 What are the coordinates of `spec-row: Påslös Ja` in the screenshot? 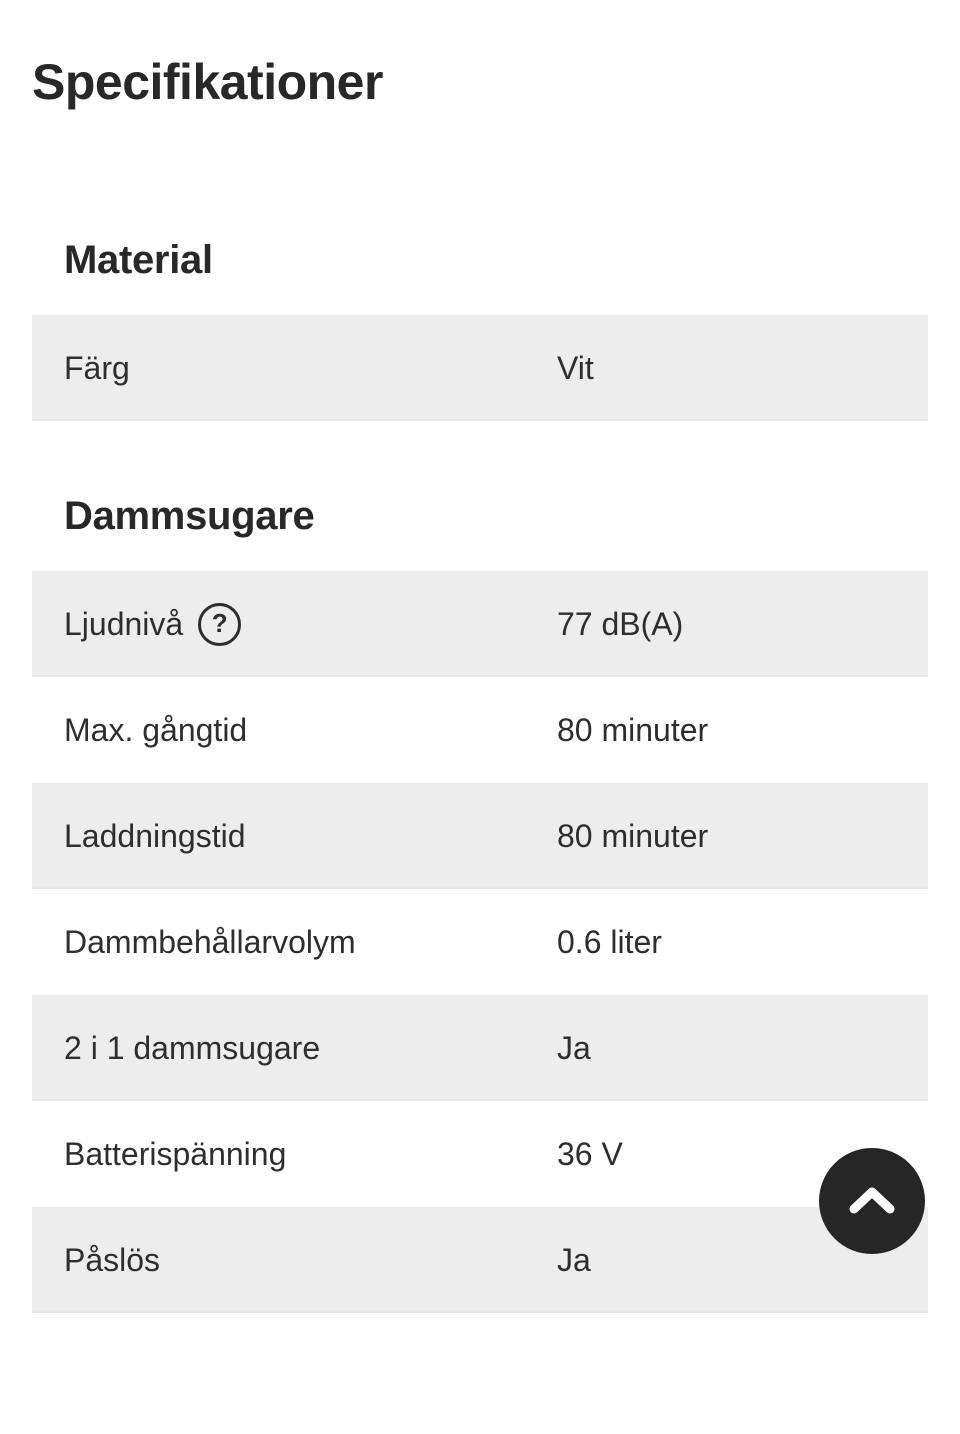 It's located at (480, 1260).